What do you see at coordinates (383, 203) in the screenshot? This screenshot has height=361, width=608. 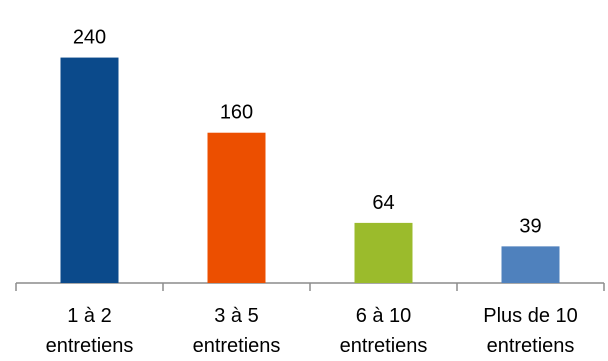 I see `data-label: 64` at bounding box center [383, 203].